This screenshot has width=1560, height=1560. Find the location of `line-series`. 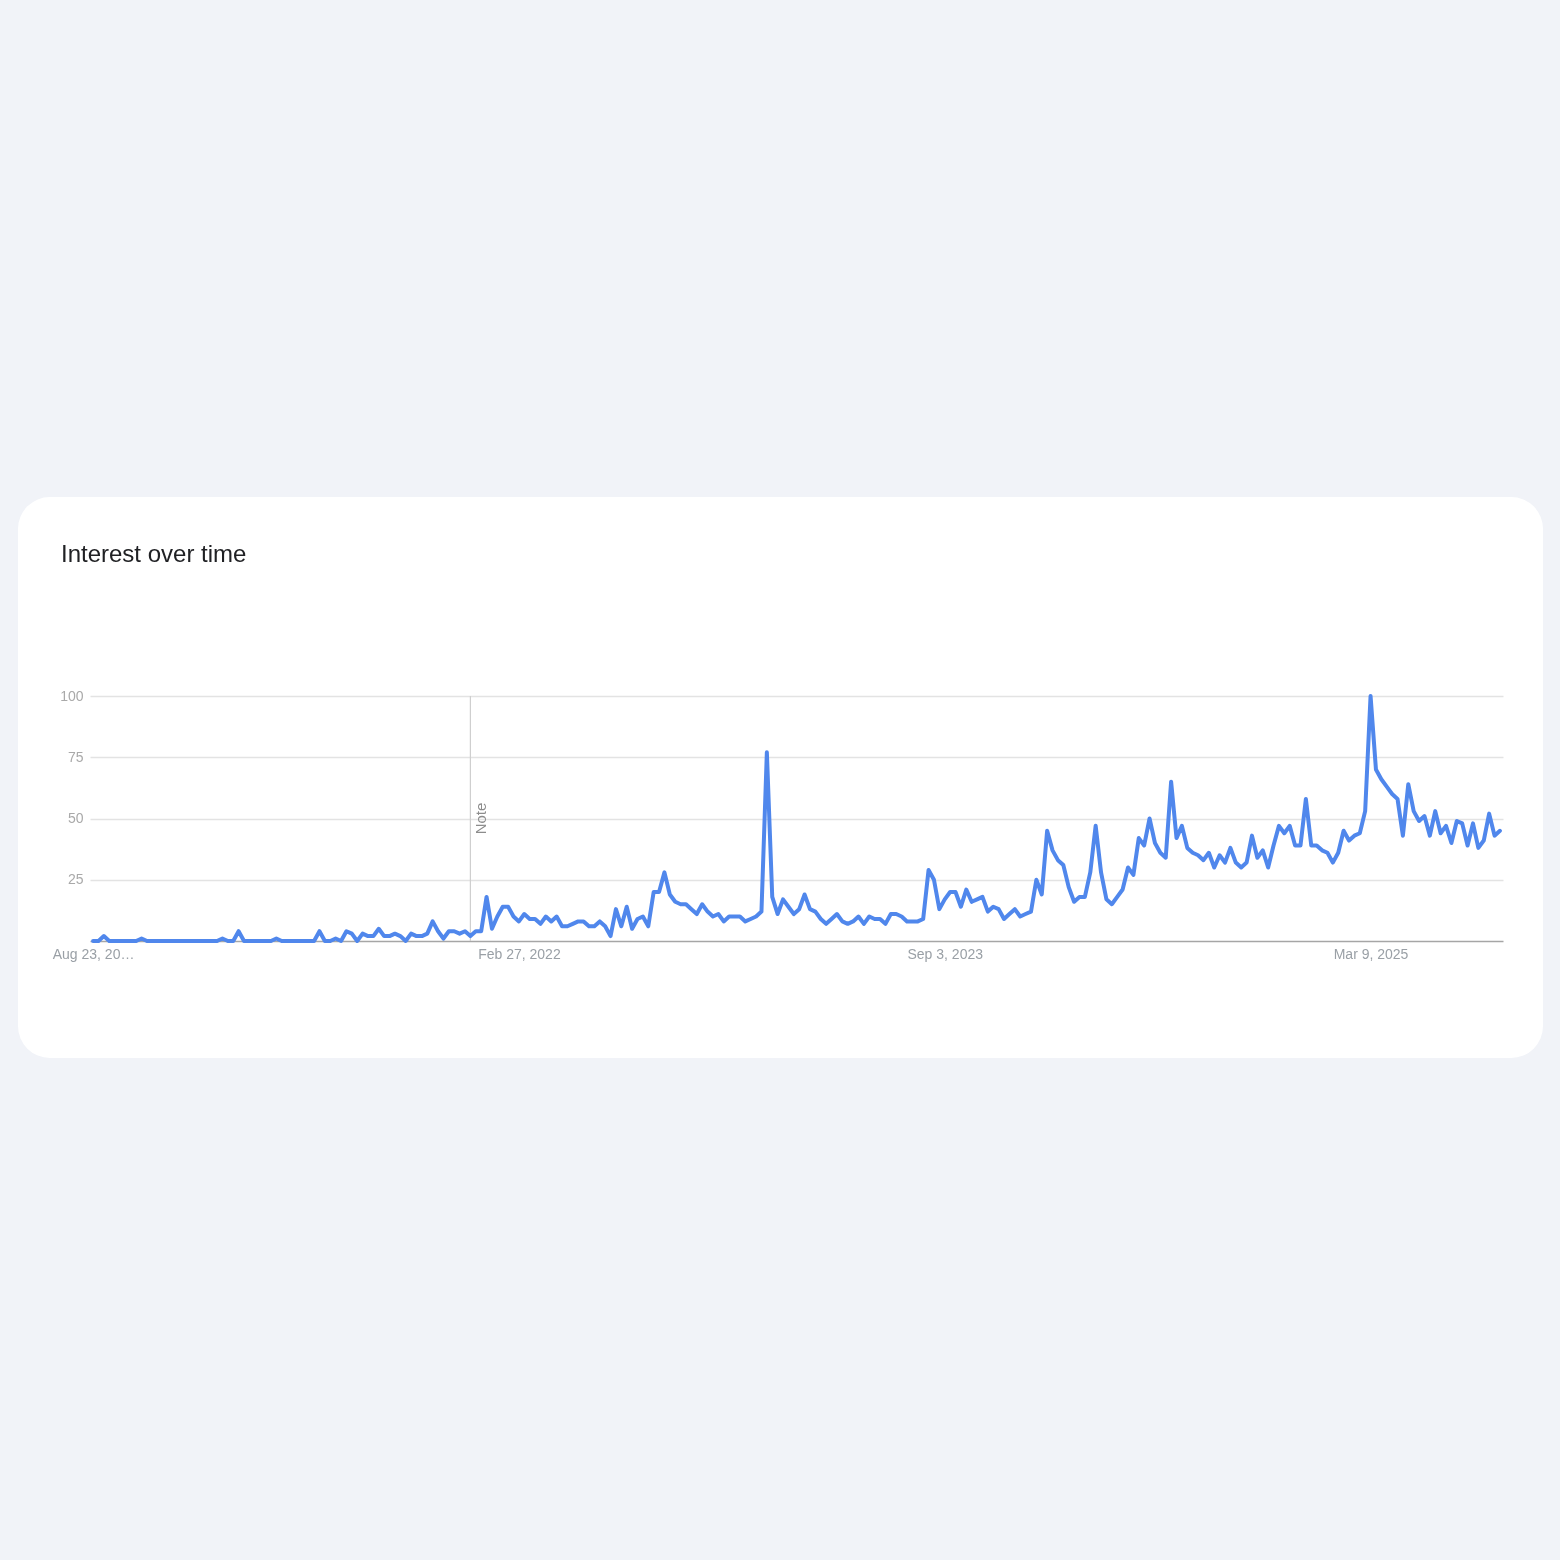

line-series is located at coordinates (796, 818).